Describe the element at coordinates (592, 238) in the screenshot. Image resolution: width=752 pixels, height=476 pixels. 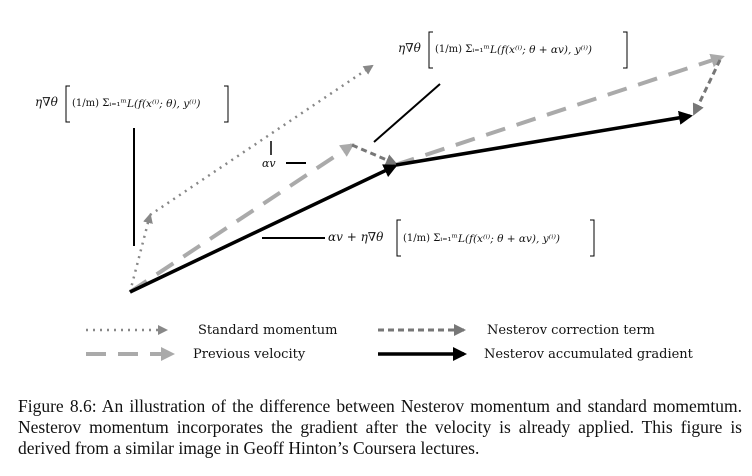
I see `combined-right-bracket` at that location.